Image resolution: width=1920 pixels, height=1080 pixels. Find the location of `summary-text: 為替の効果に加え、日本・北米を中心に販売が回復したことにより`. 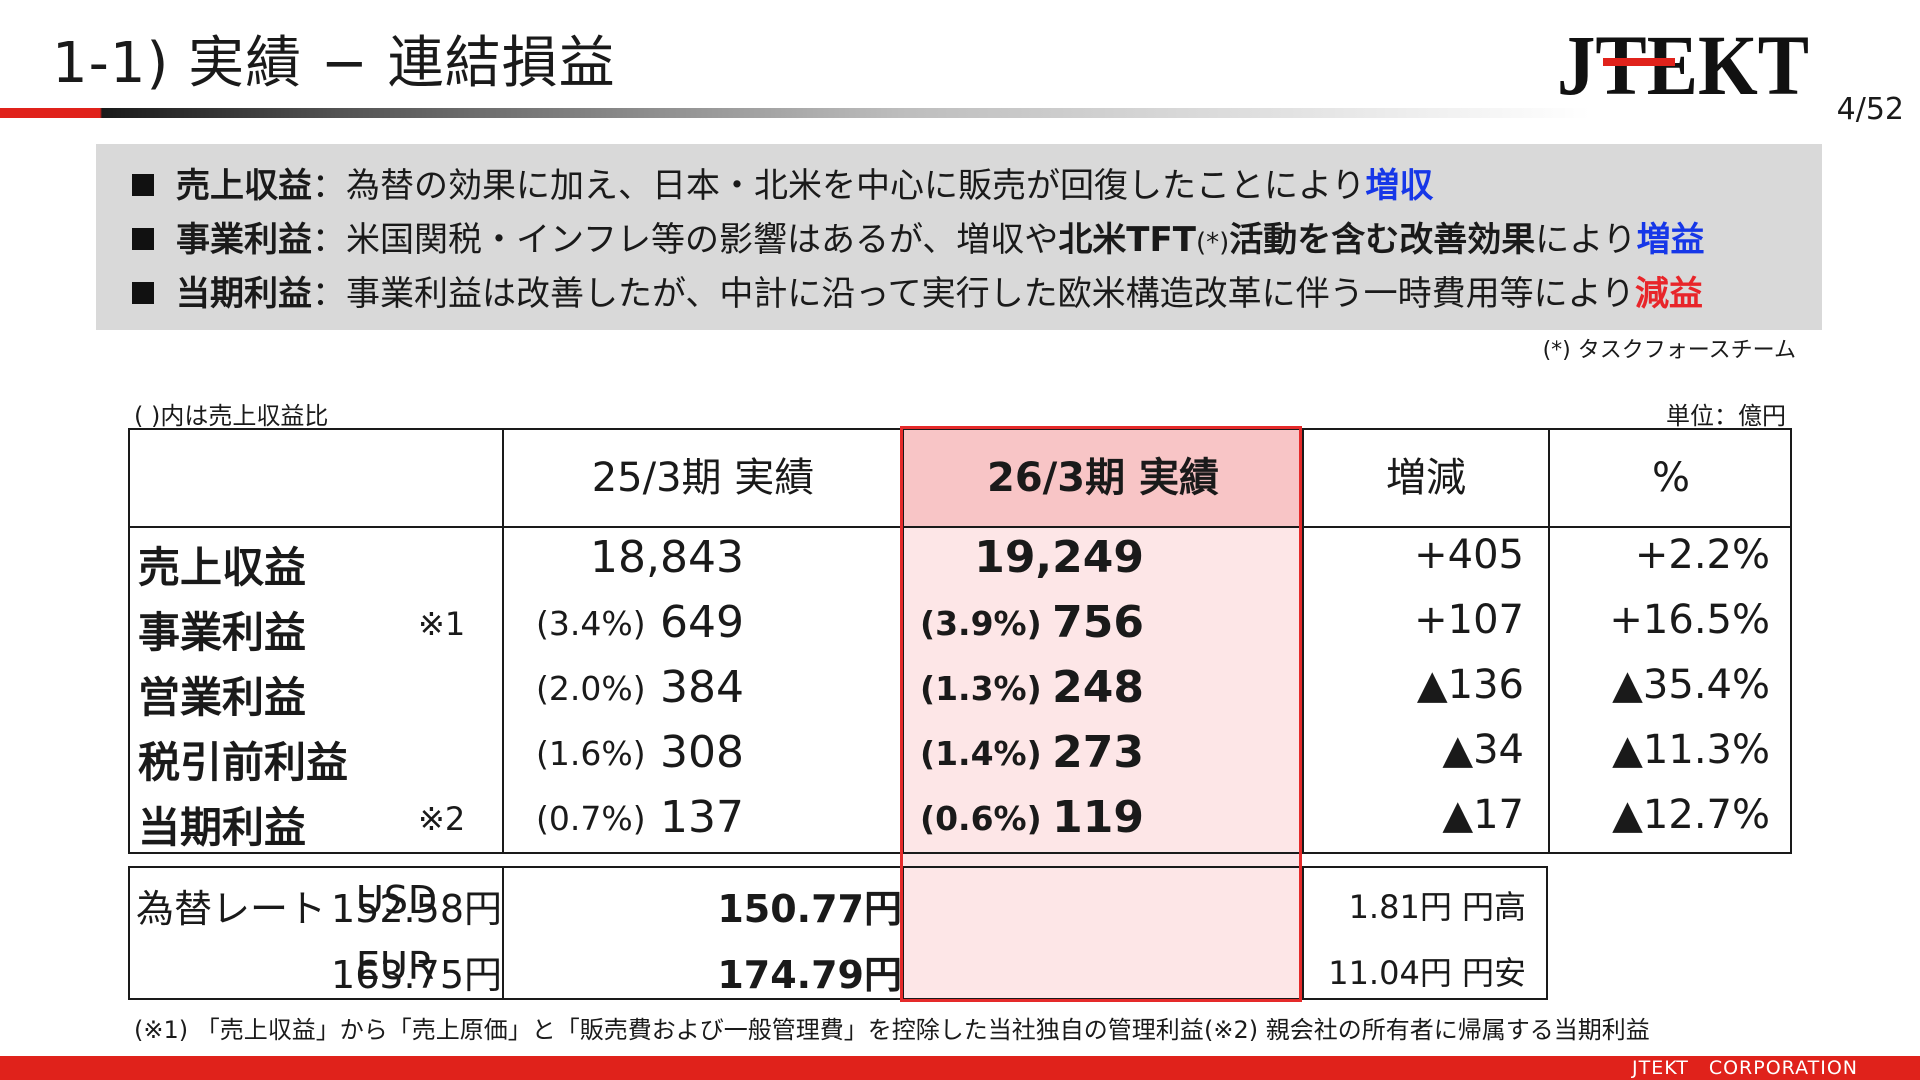

summary-text: 為替の効果に加え、日本・北米を中心に販売が回復したことにより is located at coordinates (856, 186).